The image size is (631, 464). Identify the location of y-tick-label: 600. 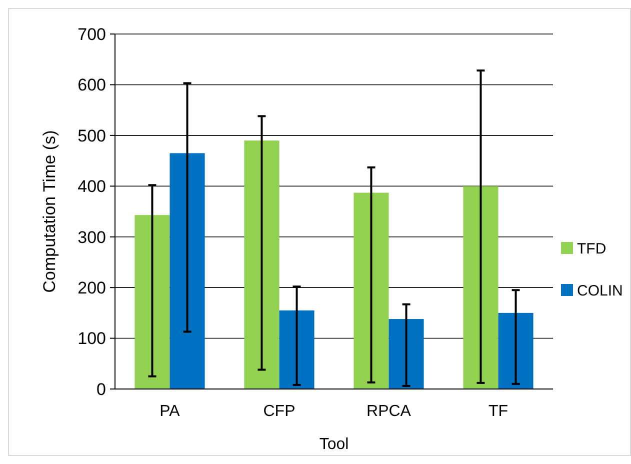
(92, 85).